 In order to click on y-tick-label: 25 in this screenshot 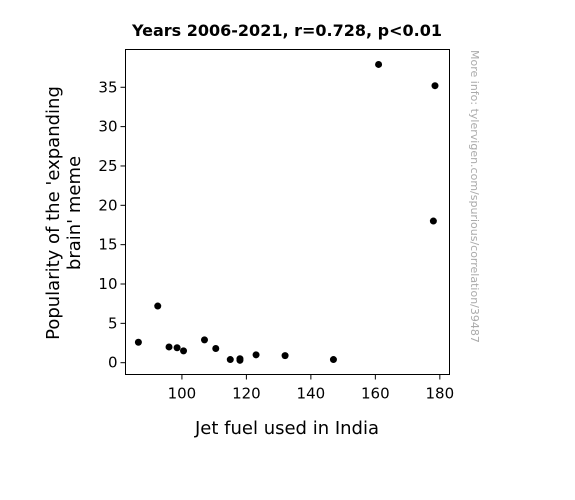, I will do `click(107, 166)`.